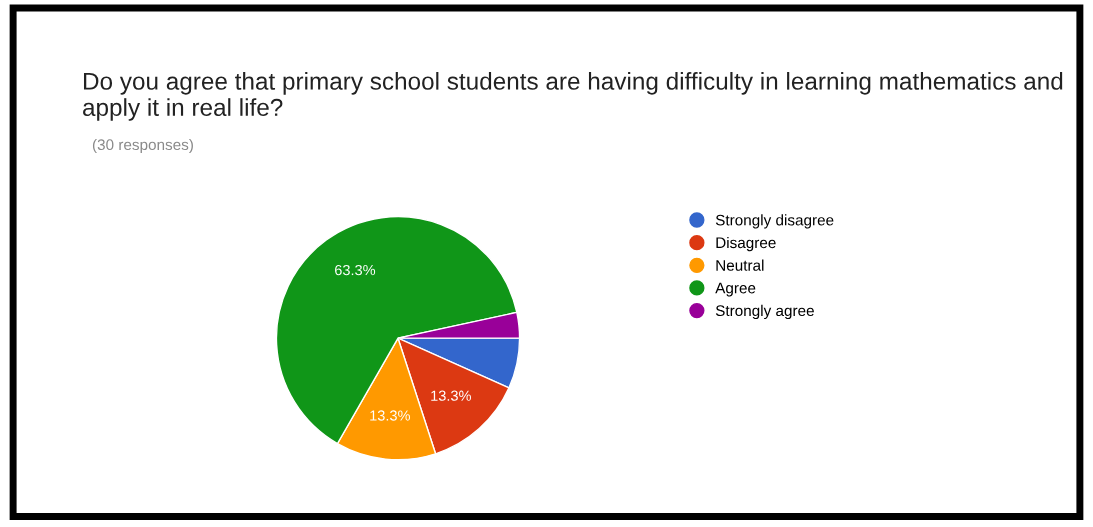 This screenshot has height=527, width=1093. What do you see at coordinates (355, 270) in the screenshot?
I see `data-label: 63.3%` at bounding box center [355, 270].